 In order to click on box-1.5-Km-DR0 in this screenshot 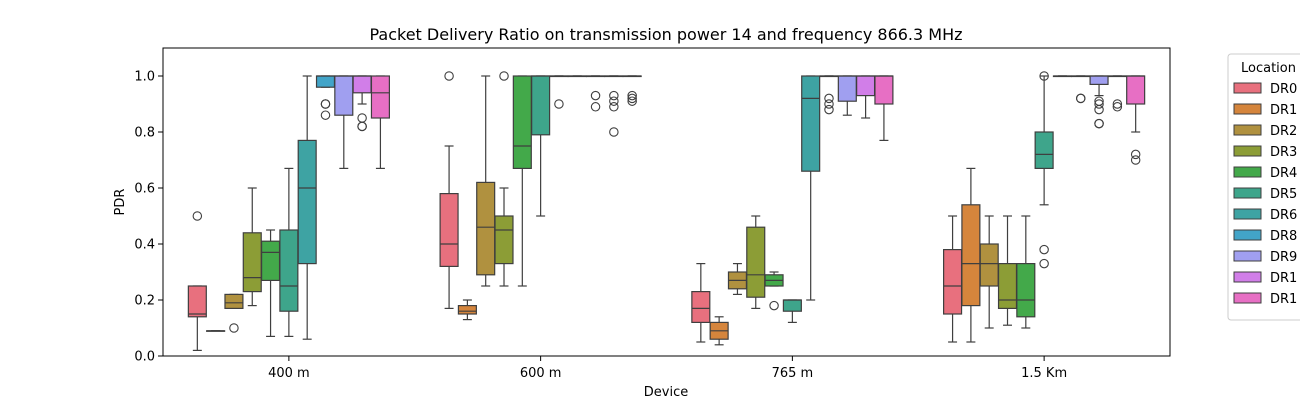, I will do `click(953, 279)`.